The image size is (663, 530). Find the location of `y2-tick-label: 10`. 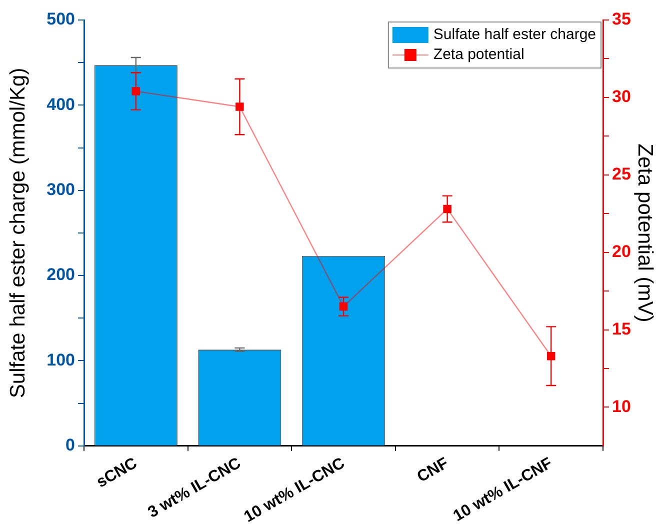

y2-tick-label: 10 is located at coordinates (621, 406).